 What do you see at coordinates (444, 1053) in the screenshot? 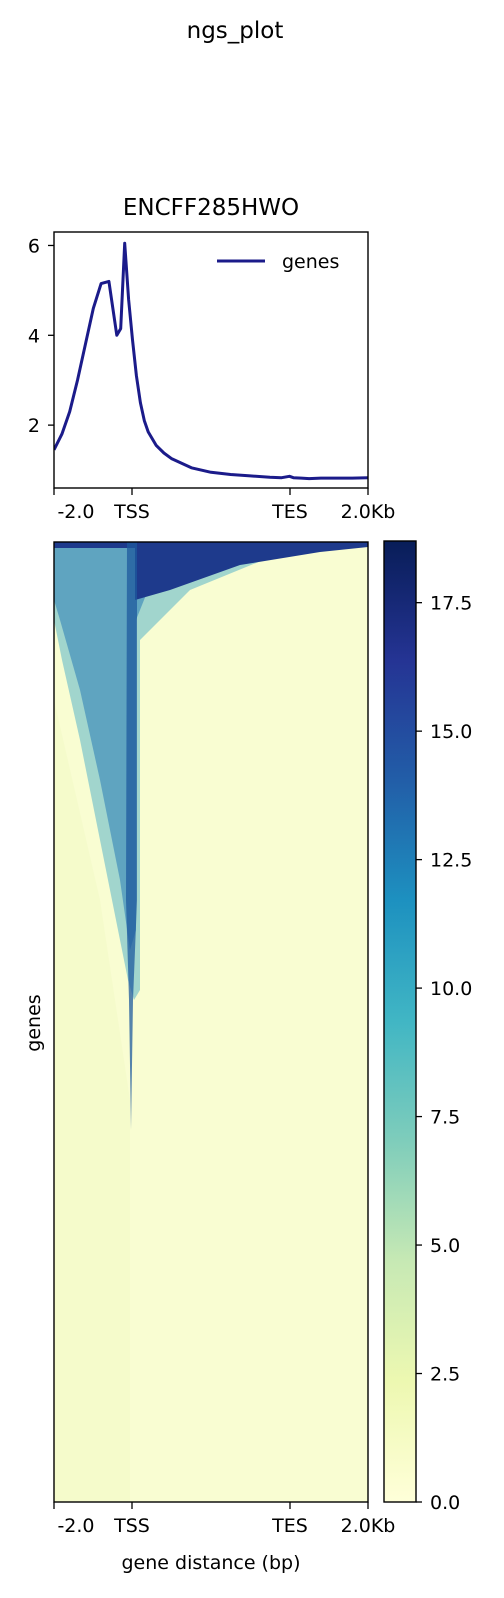
I see `colorbar-ticks: 0.0 2.5 5.0 7.5 10.0 12.5 15.0 17.5` at bounding box center [444, 1053].